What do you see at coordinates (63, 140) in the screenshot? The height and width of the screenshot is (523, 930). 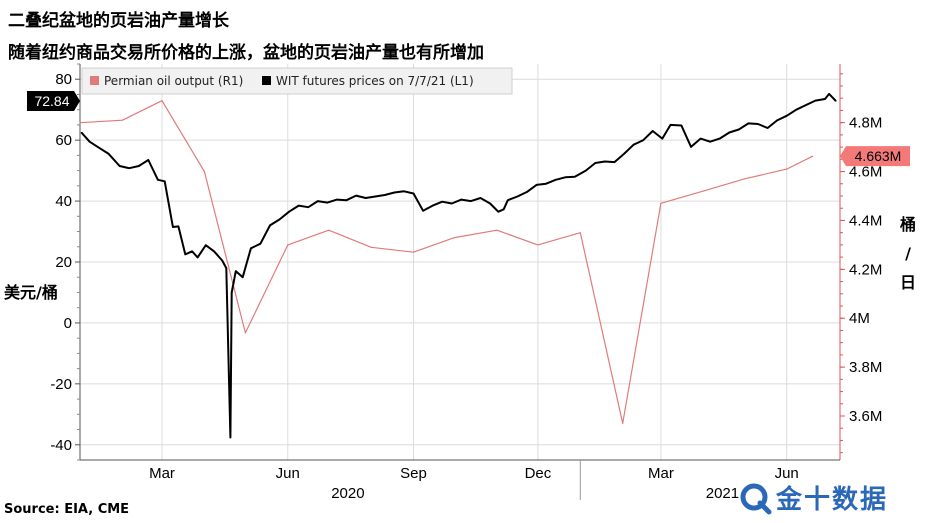 I see `left-axis-tick-label: 60` at bounding box center [63, 140].